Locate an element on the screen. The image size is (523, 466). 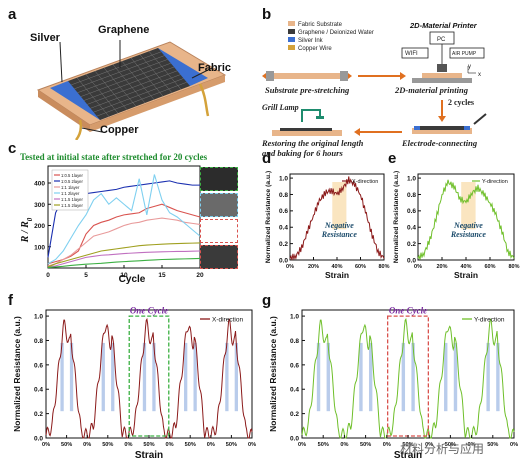
legend-swatch-graphene is located at coordinates (291, 31).